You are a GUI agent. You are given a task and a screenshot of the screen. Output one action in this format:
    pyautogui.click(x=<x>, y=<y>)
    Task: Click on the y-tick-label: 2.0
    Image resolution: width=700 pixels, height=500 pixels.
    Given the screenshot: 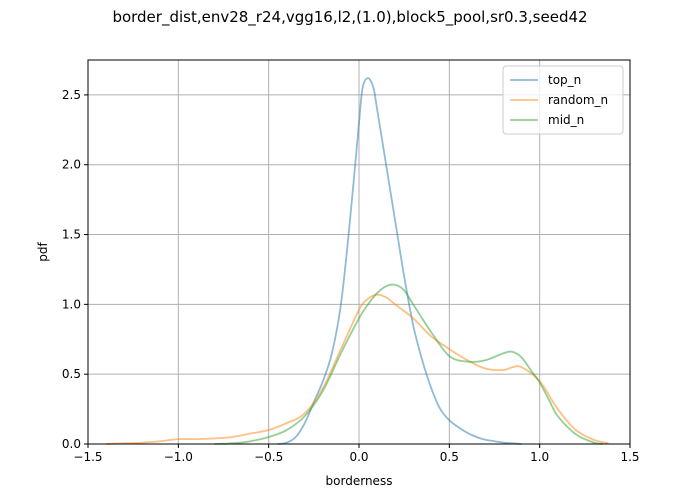 What is the action you would take?
    pyautogui.click(x=71, y=165)
    